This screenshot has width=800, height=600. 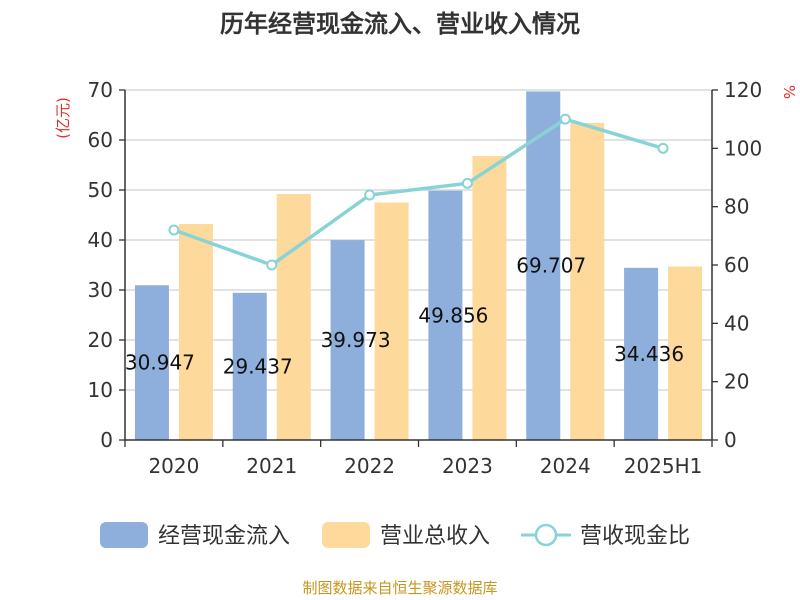 I want to click on cash-inflow-label: 69.707, so click(x=551, y=266).